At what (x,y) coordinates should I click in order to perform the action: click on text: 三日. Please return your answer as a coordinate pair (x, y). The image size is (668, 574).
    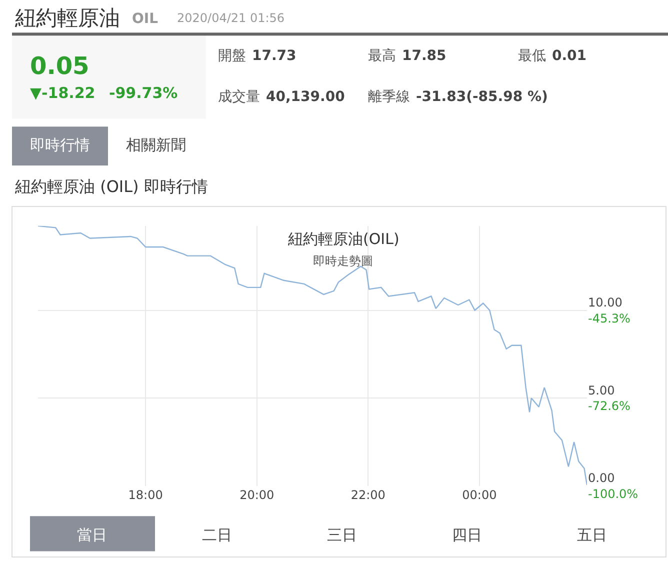
    Looking at the image, I should click on (342, 535).